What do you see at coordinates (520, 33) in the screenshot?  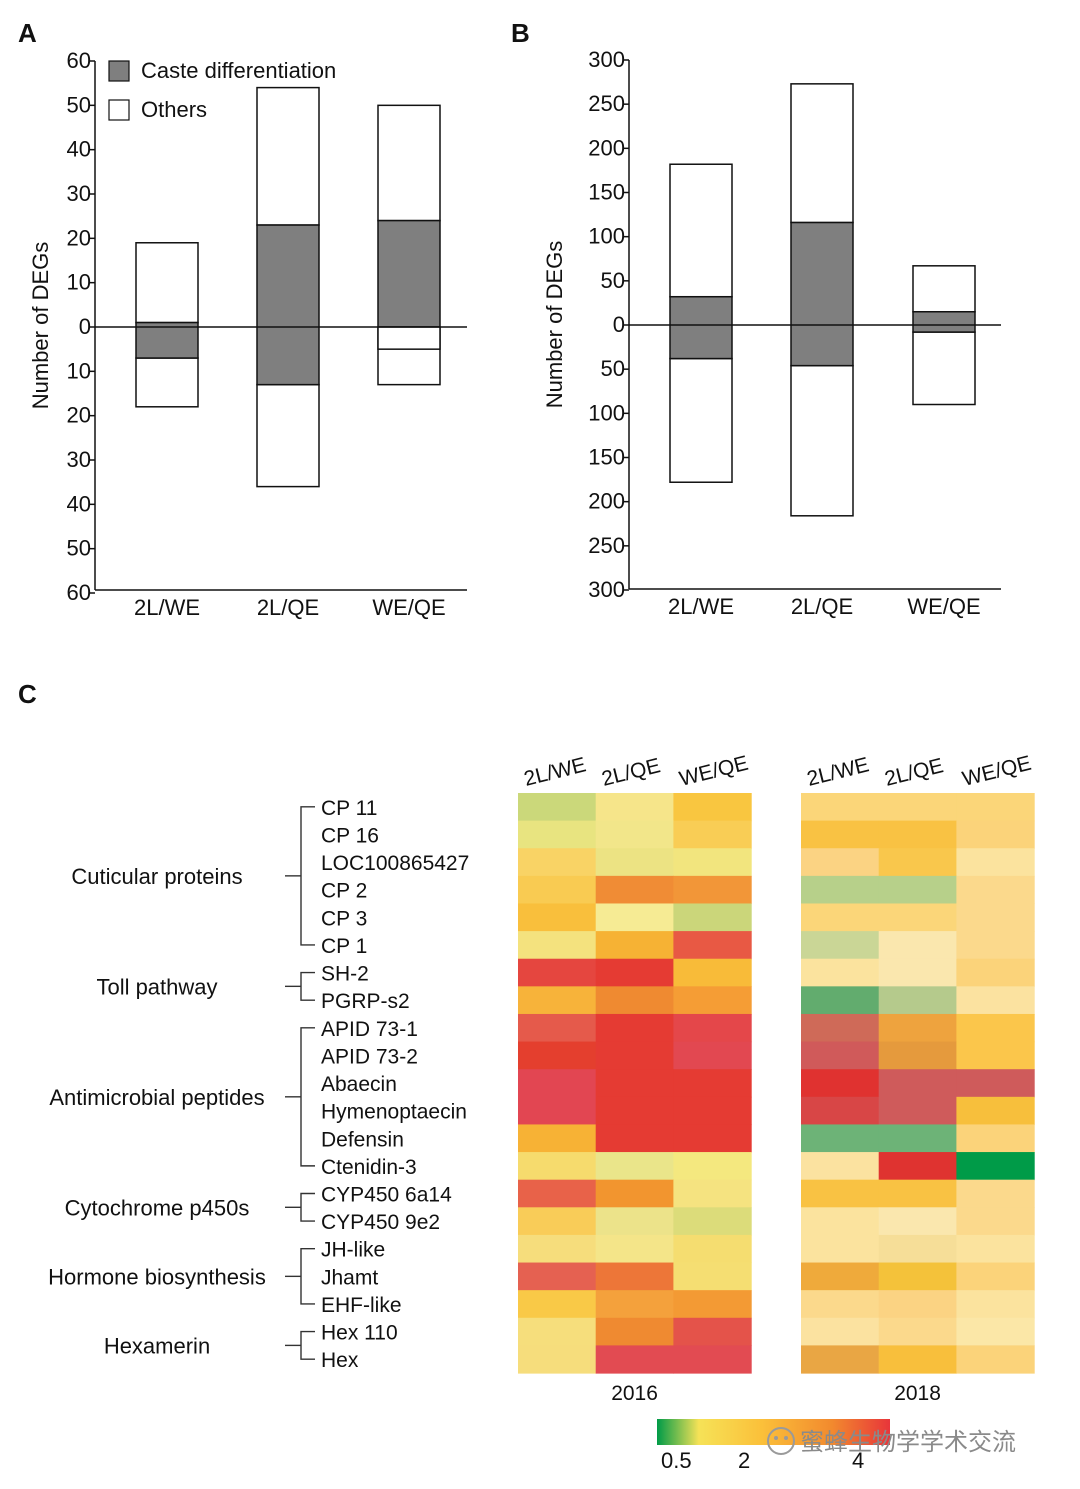 I see `panel-letter-b: B` at bounding box center [520, 33].